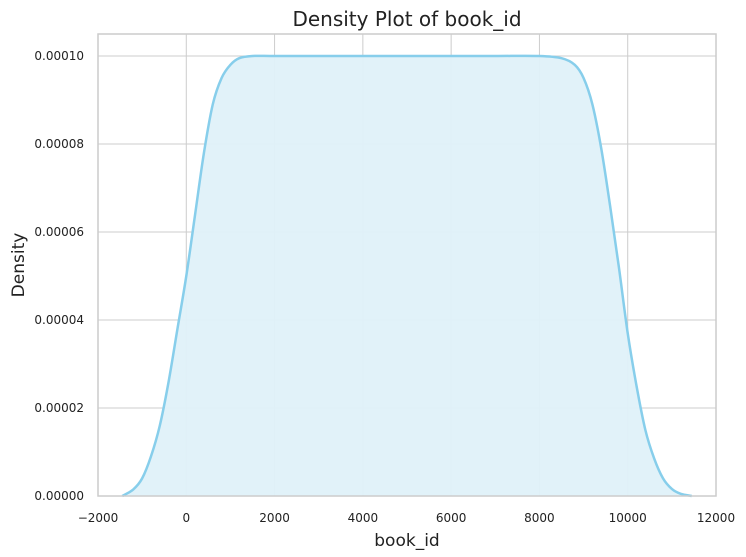 This screenshot has height=557, width=746. What do you see at coordinates (539, 518) in the screenshot?
I see `x-tick-label: 8000` at bounding box center [539, 518].